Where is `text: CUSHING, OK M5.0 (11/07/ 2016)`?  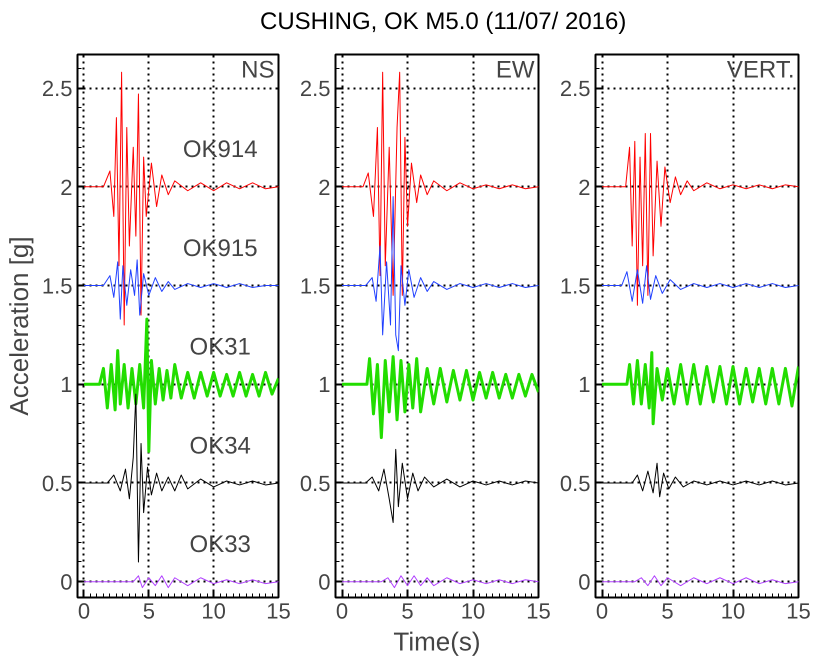
text: CUSHING, OK M5.0 (11/07/ 2016) is located at coordinates (443, 22).